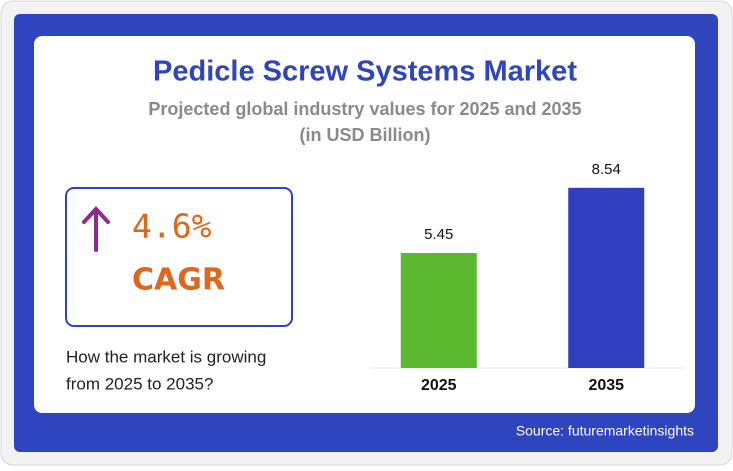  What do you see at coordinates (605, 431) in the screenshot?
I see `source: Source: futuremarketinsights` at bounding box center [605, 431].